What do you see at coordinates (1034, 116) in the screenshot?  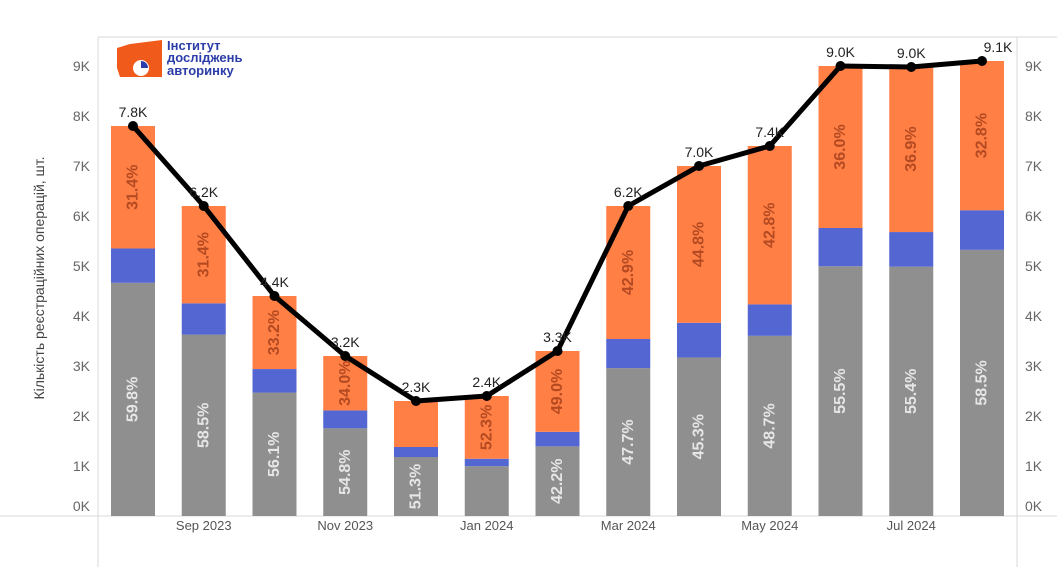 I see `y-tick-label-right: 8K` at bounding box center [1034, 116].